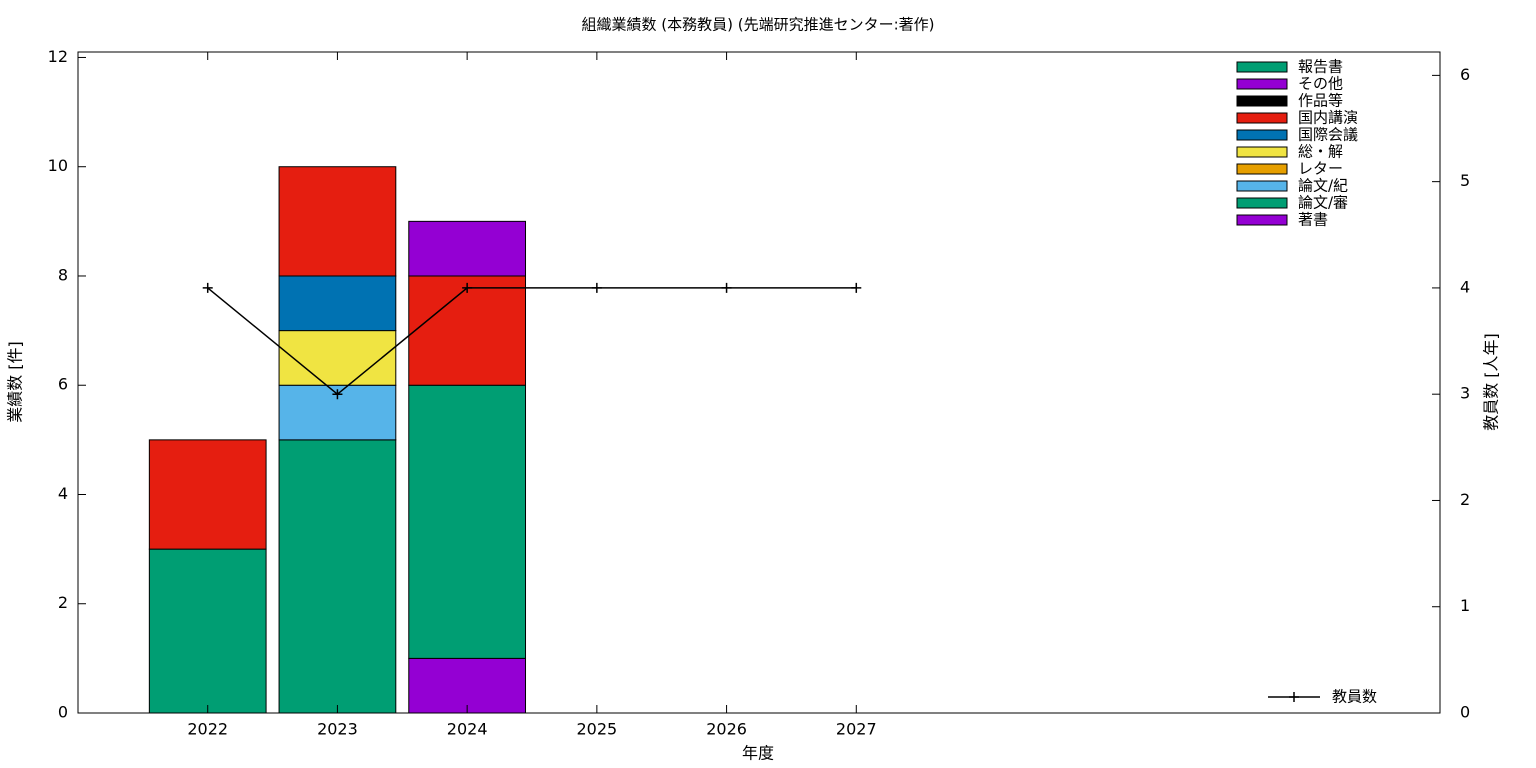 This screenshot has height=768, width=1536. Describe the element at coordinates (758, 753) in the screenshot. I see `x-axis-label: 年度` at that location.